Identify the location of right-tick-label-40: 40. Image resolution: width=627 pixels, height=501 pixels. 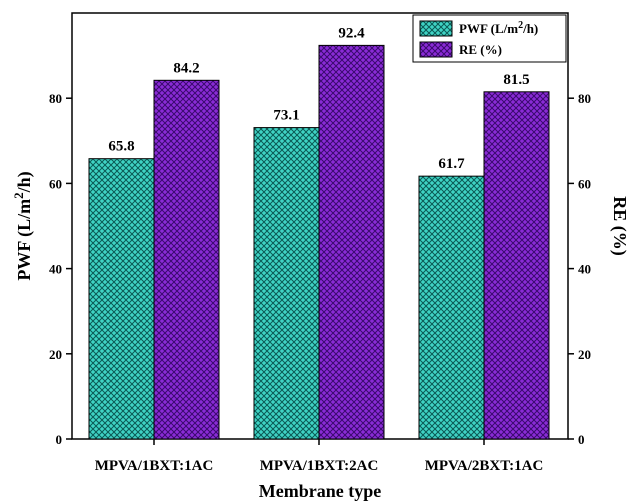
(584, 269).